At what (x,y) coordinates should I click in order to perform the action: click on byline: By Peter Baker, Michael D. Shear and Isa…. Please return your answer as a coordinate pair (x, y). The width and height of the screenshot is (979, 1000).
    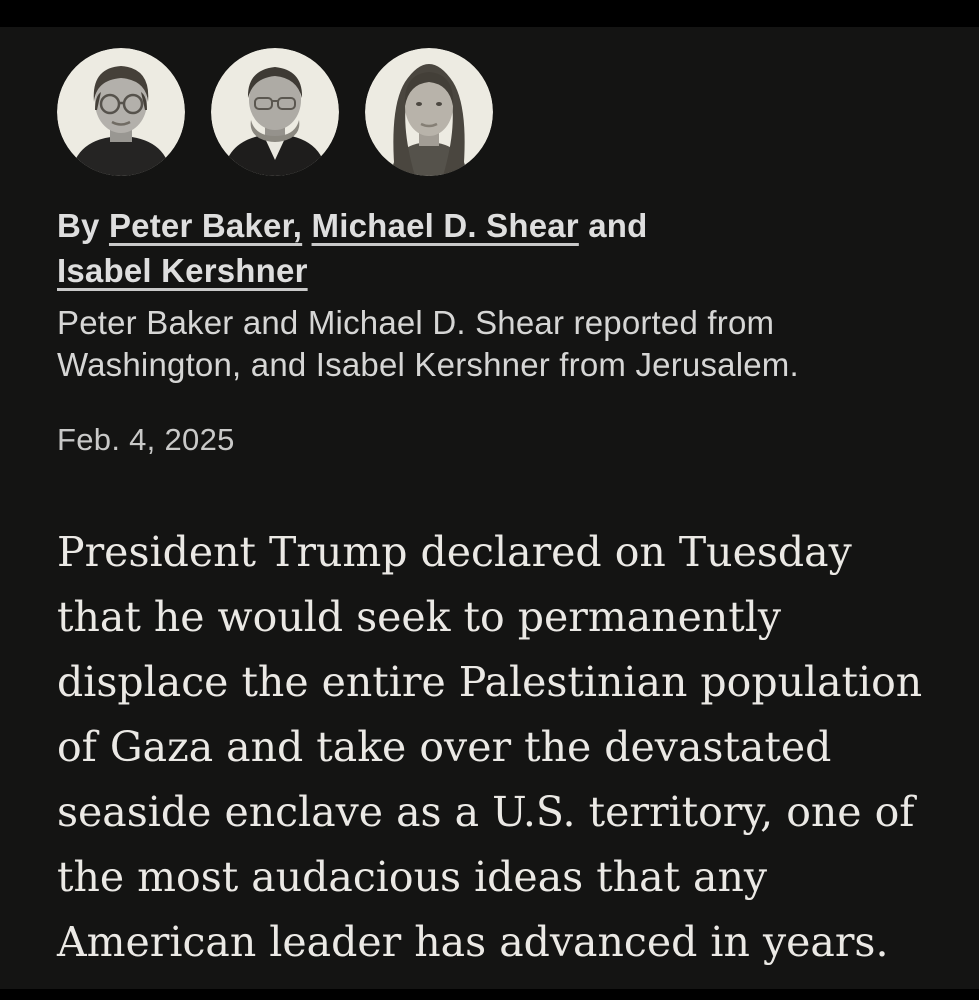
    Looking at the image, I should click on (498, 248).